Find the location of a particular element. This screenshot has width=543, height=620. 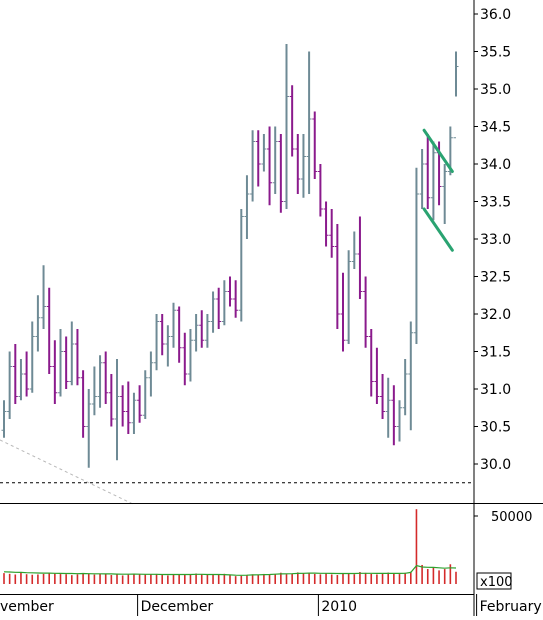

volume-tick-label: 50000 is located at coordinates (511, 517).